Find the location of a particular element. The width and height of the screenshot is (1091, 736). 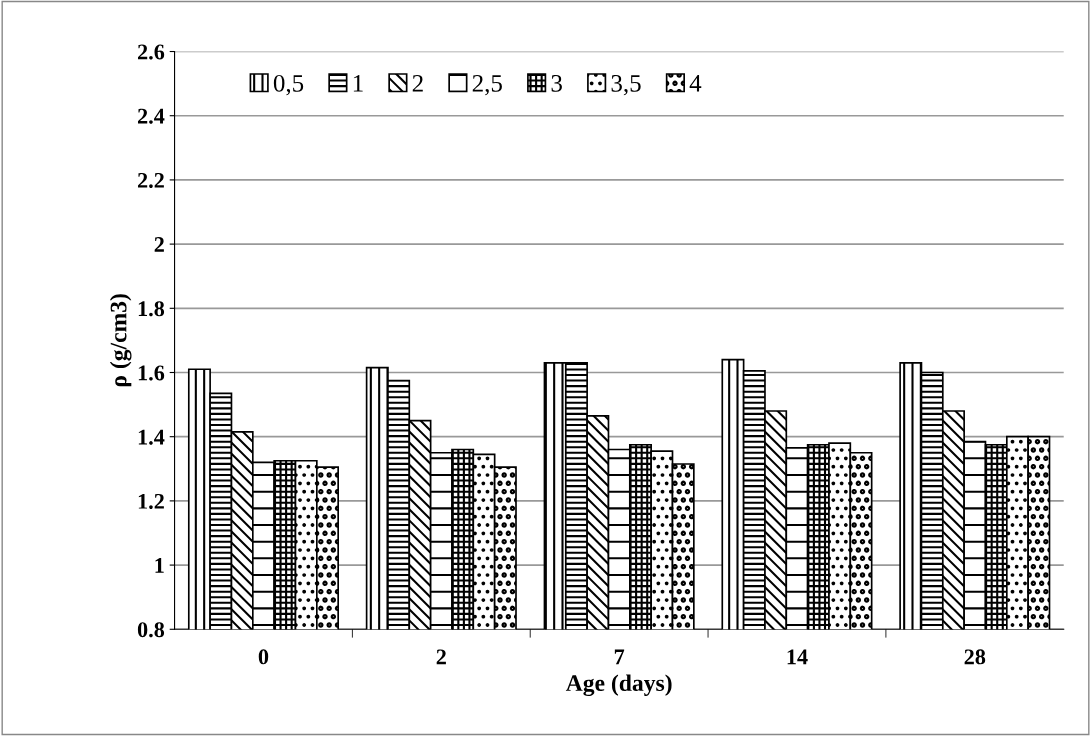

legend-label: 3,5 is located at coordinates (626, 85).